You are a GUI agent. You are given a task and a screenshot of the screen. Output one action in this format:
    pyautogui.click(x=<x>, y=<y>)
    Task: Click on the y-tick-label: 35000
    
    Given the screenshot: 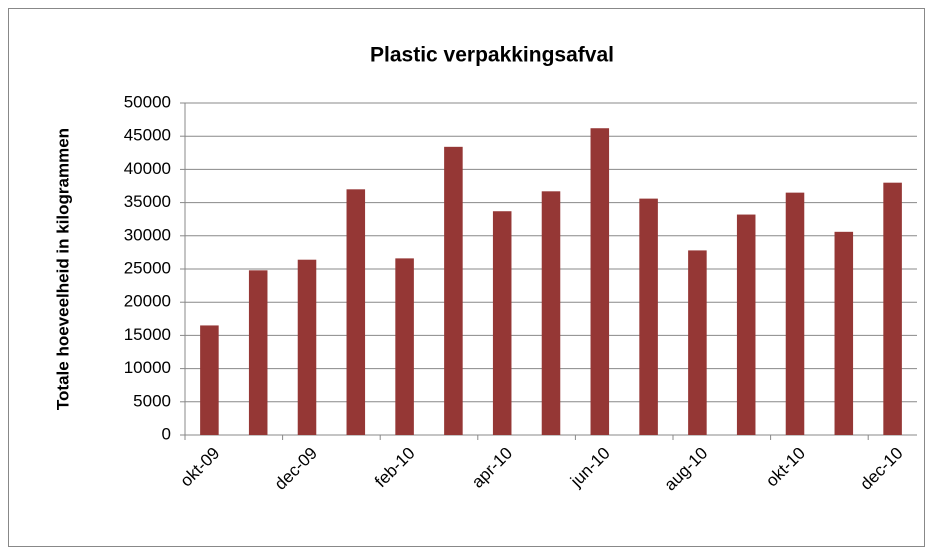 What is the action you would take?
    pyautogui.click(x=147, y=201)
    